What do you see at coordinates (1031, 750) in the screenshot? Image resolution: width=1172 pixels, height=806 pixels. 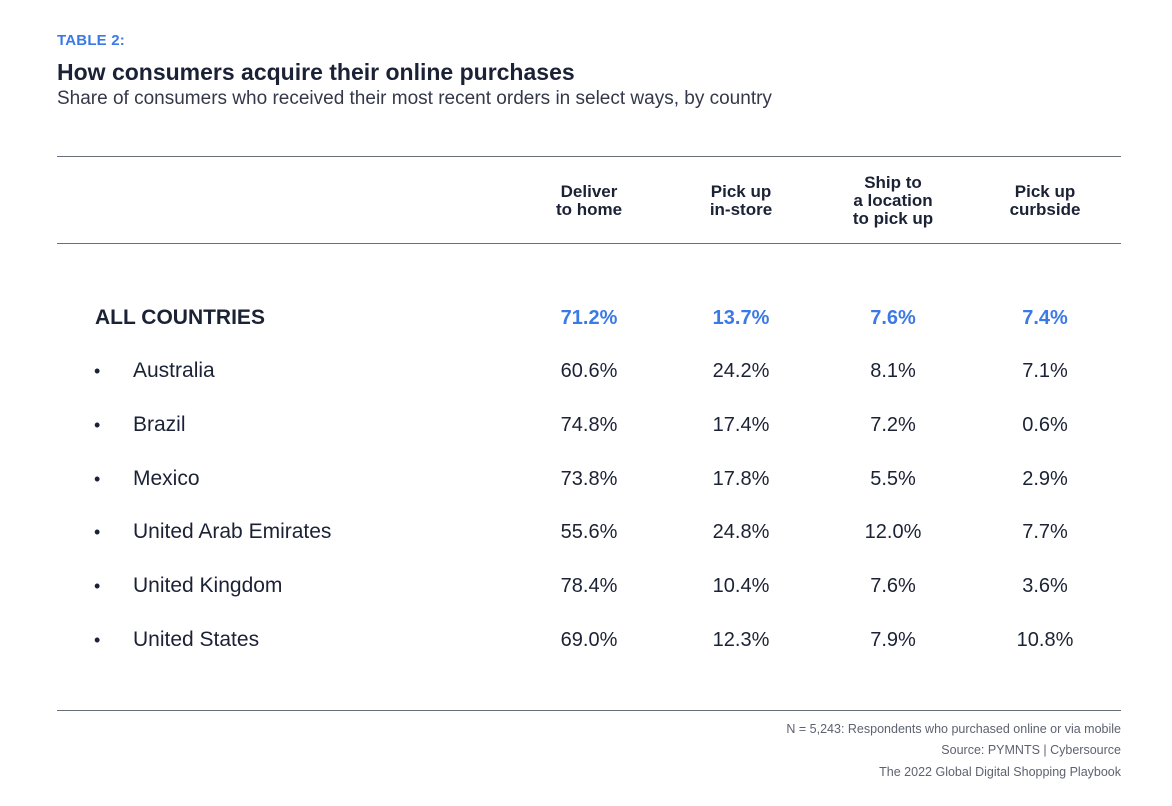 I see `source-note: Source: PYMNTS | Cybersource` at bounding box center [1031, 750].